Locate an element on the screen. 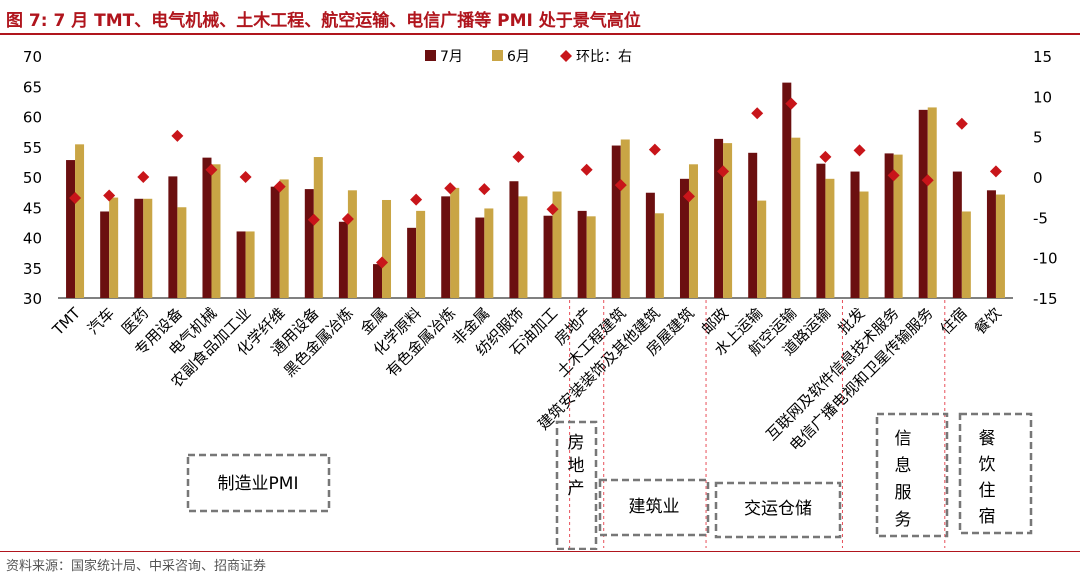 This screenshot has width=1080, height=574. group-box-manufacturing is located at coordinates (258, 483).